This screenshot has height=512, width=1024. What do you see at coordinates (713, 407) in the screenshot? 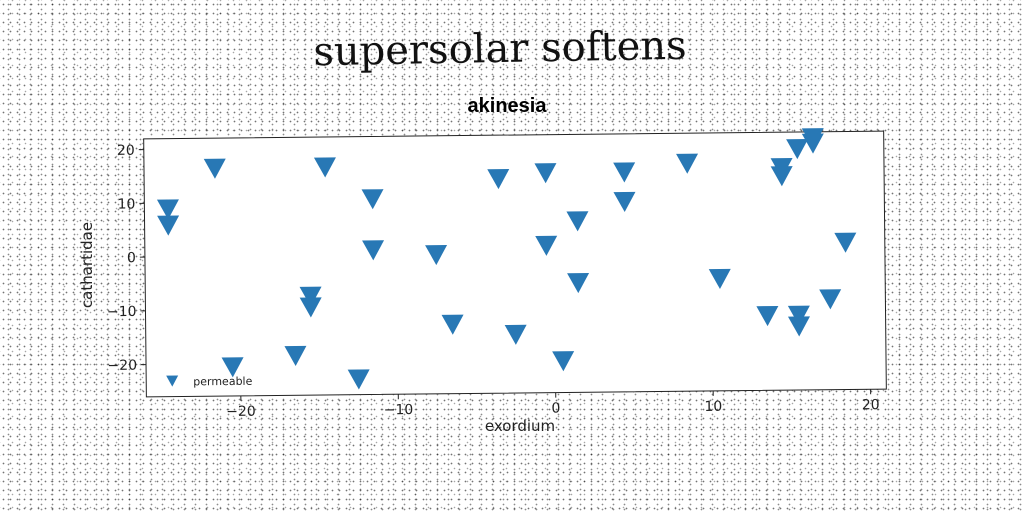
I see `x-tick-label: 10` at bounding box center [713, 407].